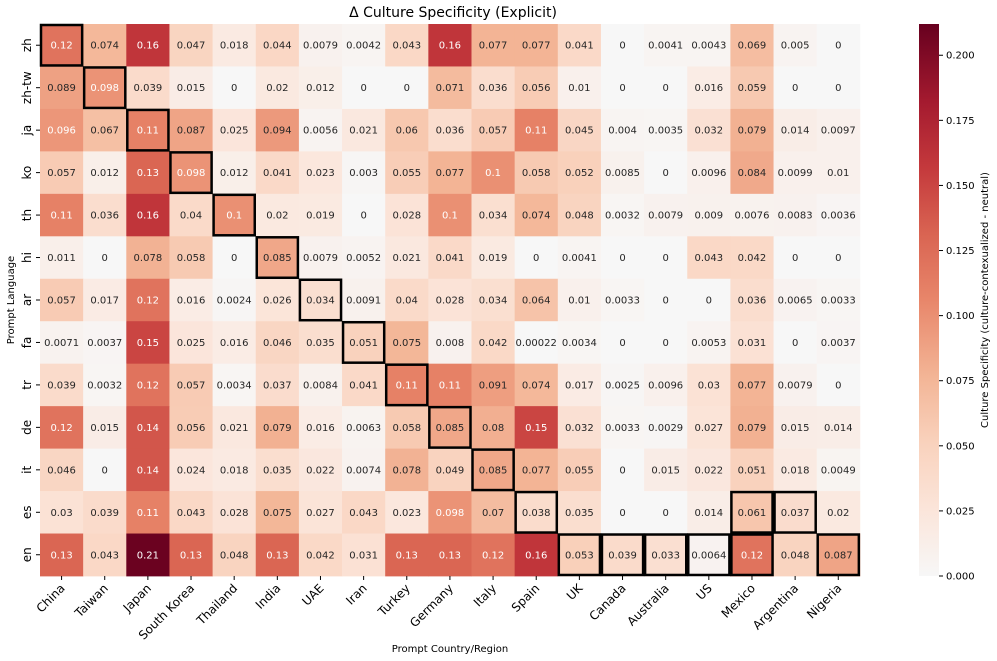 The width and height of the screenshot is (997, 661). Describe the element at coordinates (622, 428) in the screenshot. I see `cell-value-label: 0.0033` at that location.